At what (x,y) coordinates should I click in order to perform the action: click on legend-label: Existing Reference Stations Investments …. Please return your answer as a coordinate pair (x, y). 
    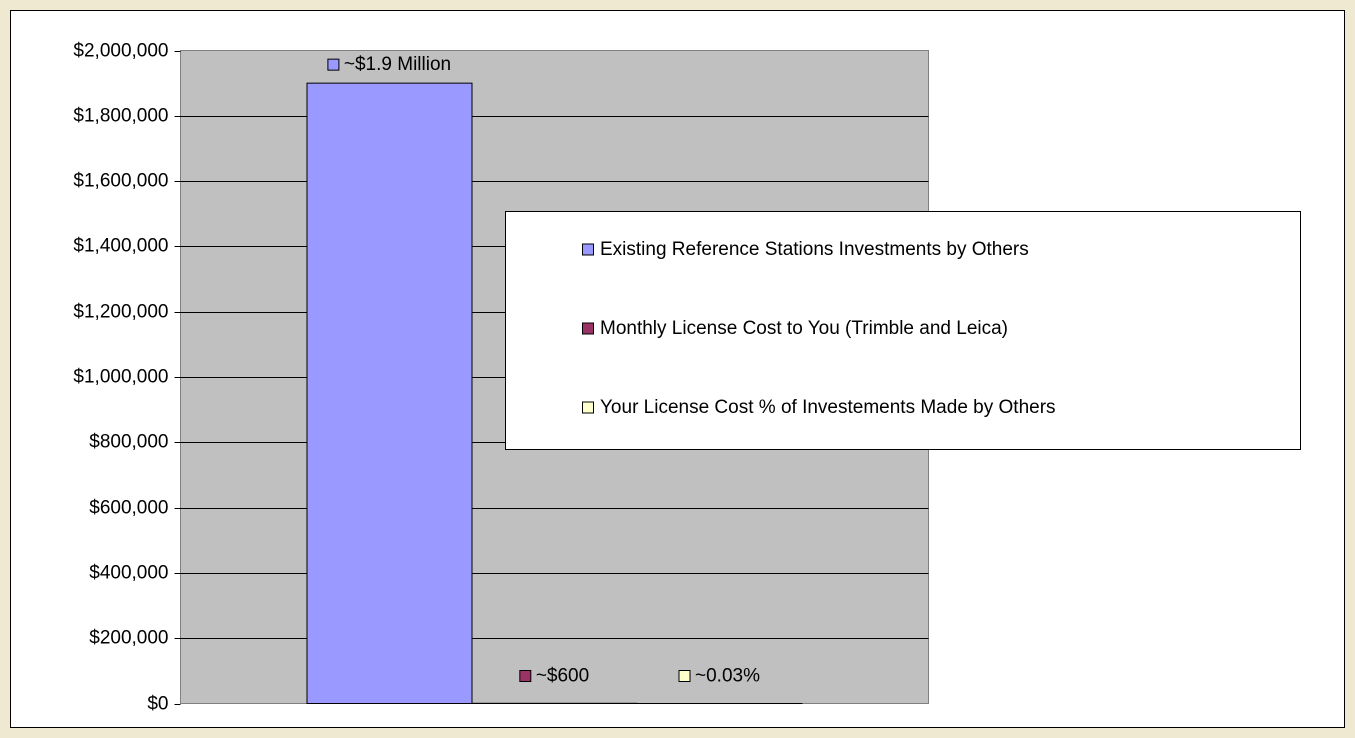
    Looking at the image, I should click on (814, 249).